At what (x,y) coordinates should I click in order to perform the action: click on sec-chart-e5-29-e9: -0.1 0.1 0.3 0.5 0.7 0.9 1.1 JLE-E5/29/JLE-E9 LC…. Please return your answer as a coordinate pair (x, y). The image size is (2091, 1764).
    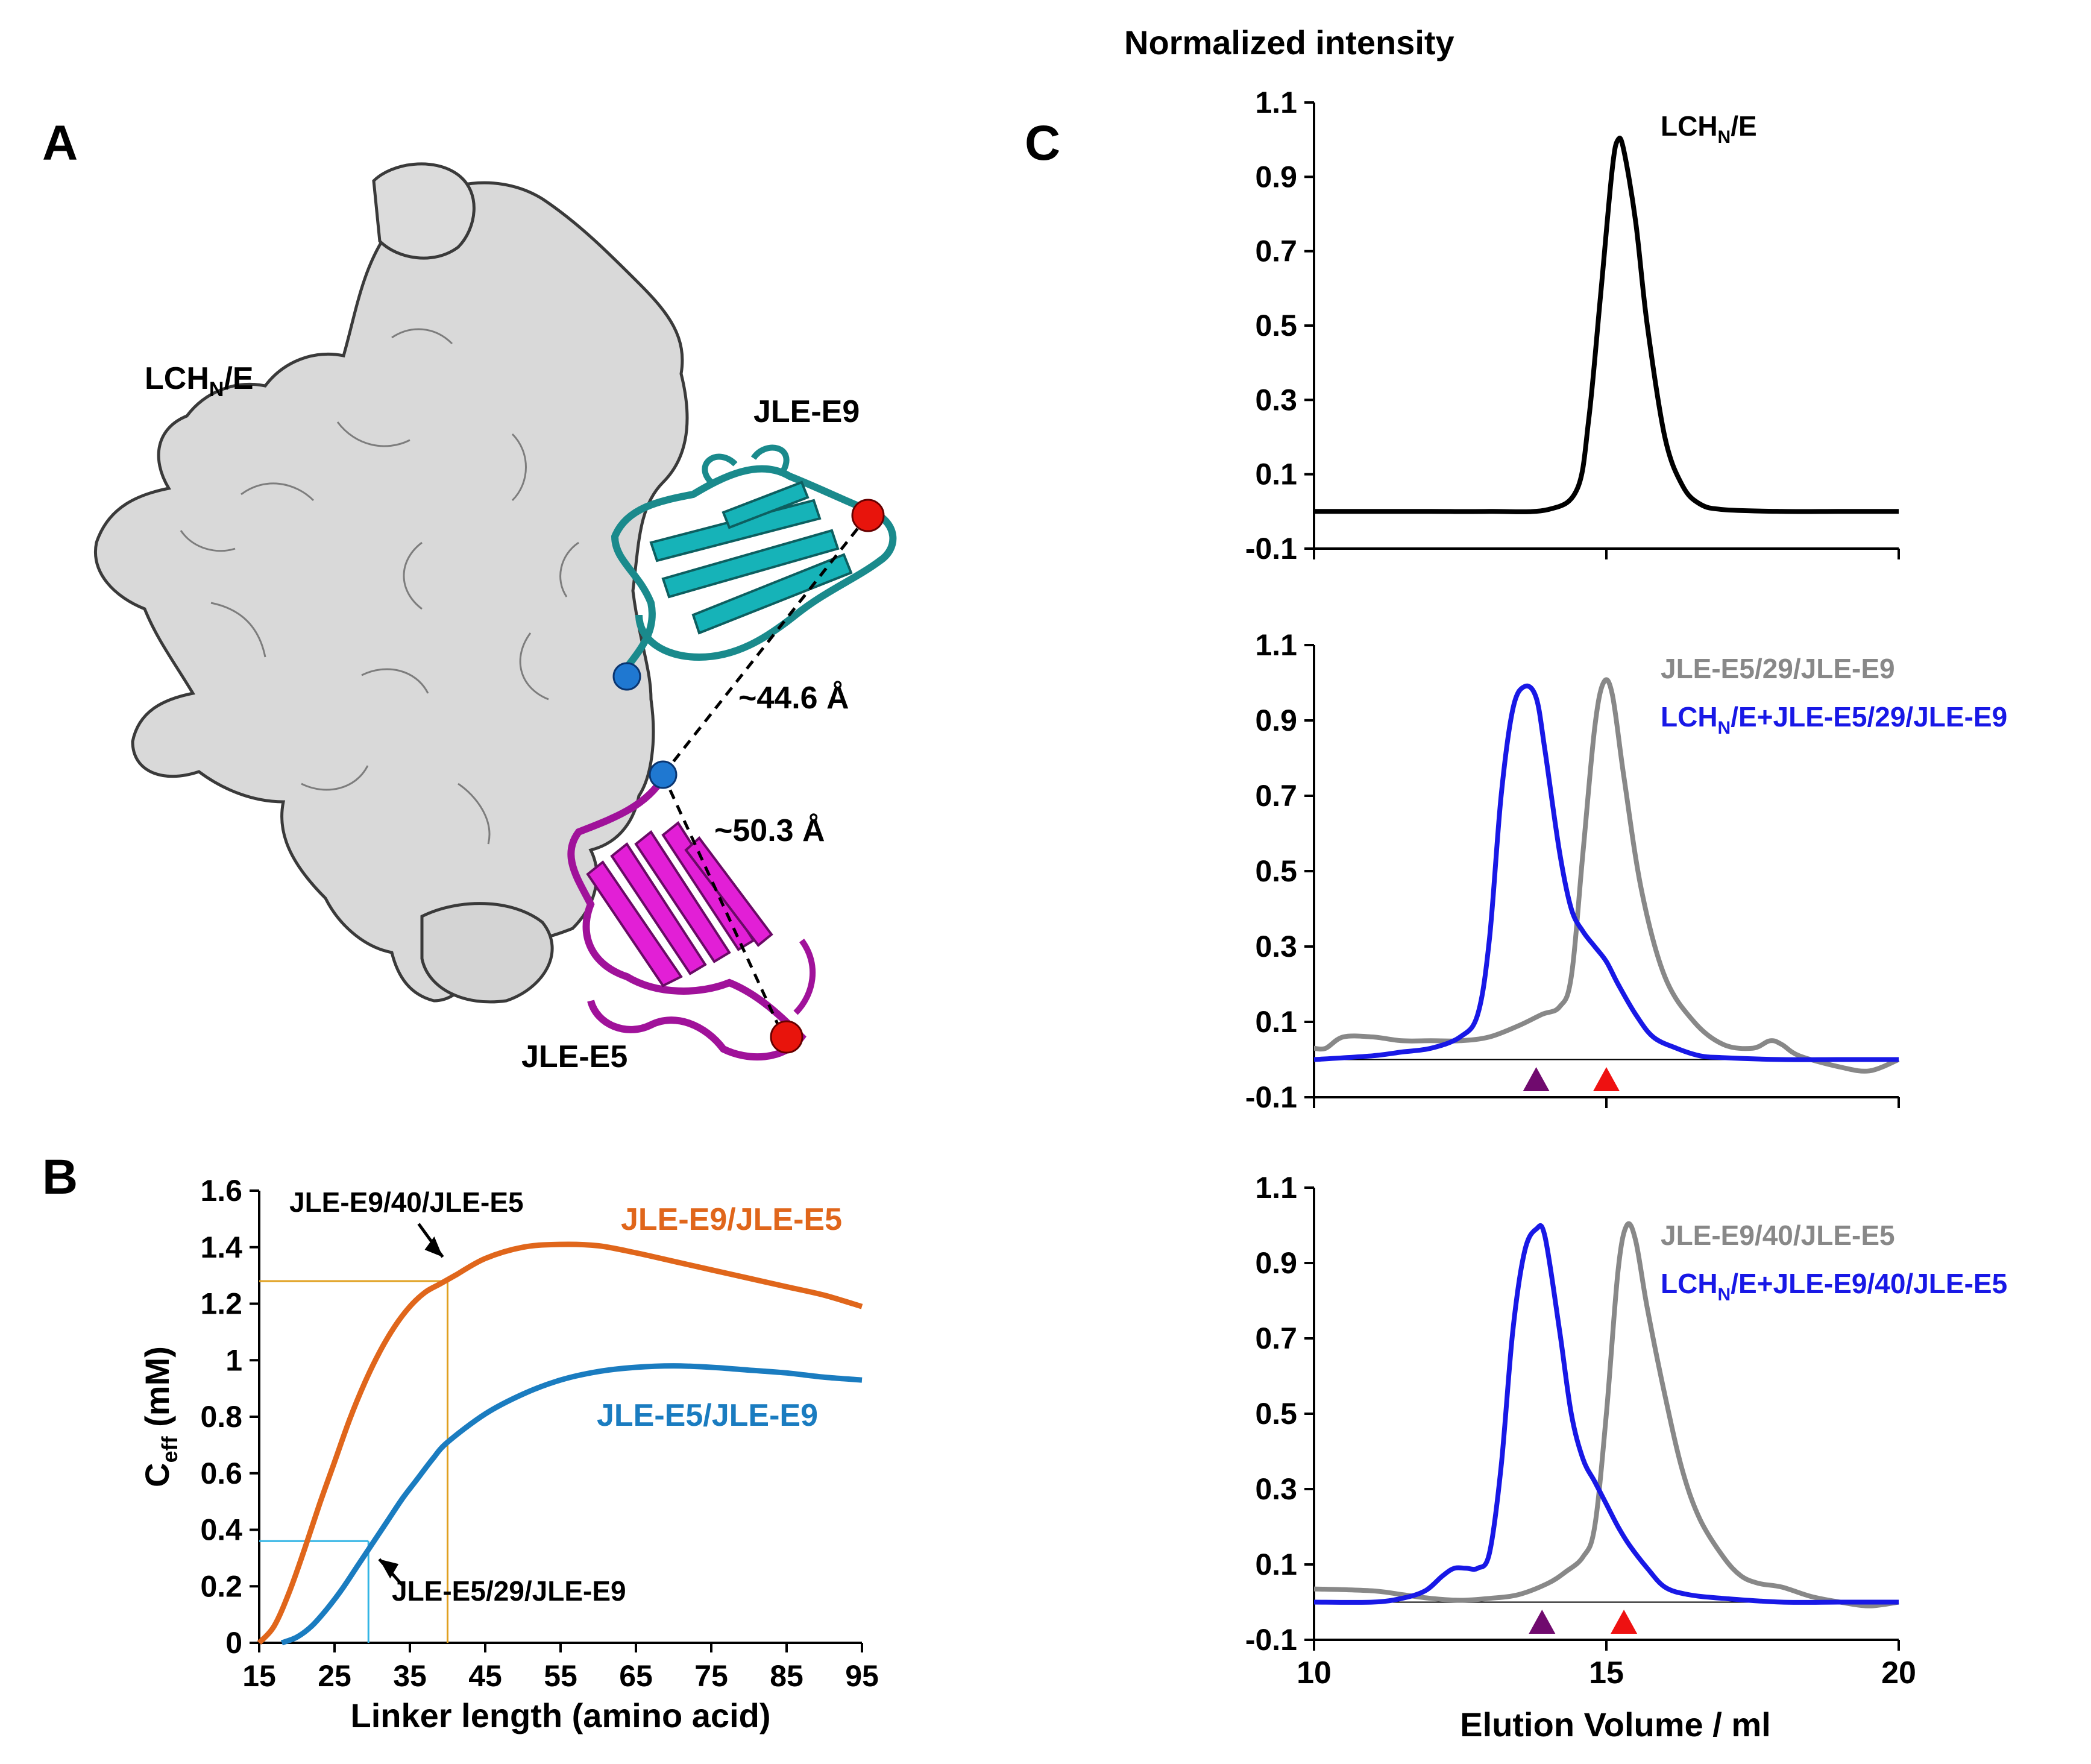
    Looking at the image, I should click on (1626, 871).